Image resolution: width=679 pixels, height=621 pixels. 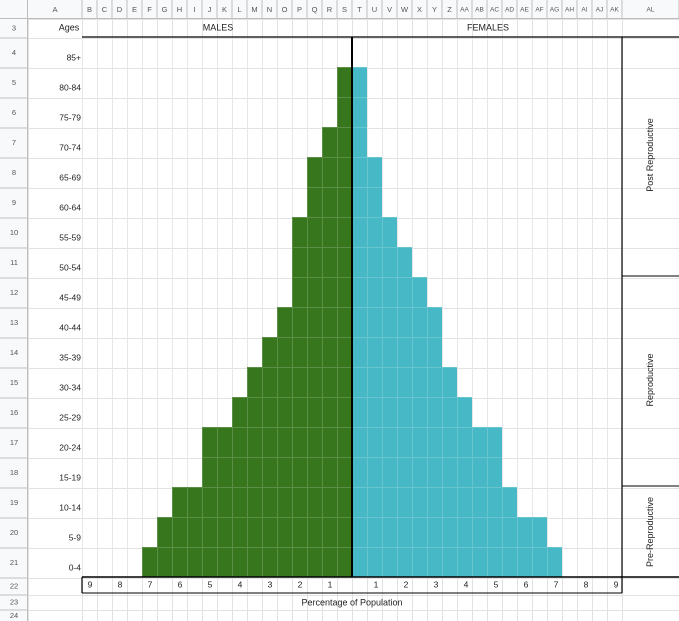 I want to click on column-header-AL: AL, so click(x=663, y=9).